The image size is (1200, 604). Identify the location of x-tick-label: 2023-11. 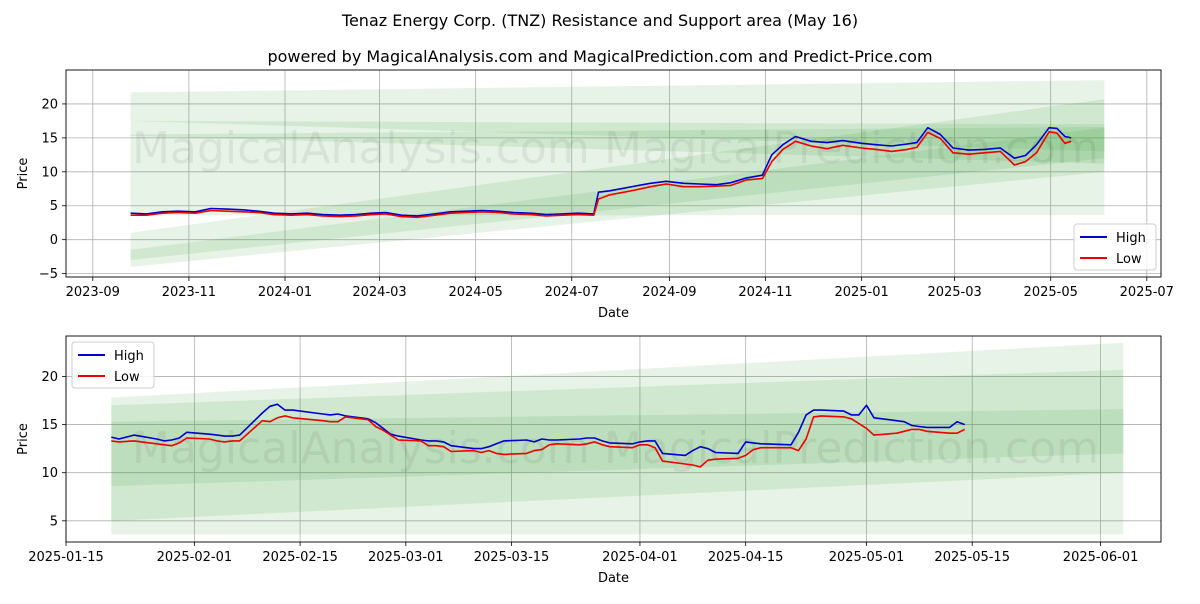
(189, 292).